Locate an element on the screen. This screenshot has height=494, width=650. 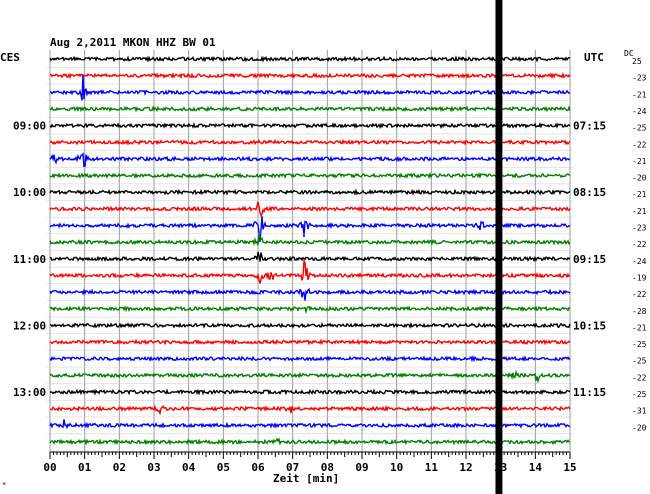
dc-offset-label: -31 is located at coordinates (639, 411).